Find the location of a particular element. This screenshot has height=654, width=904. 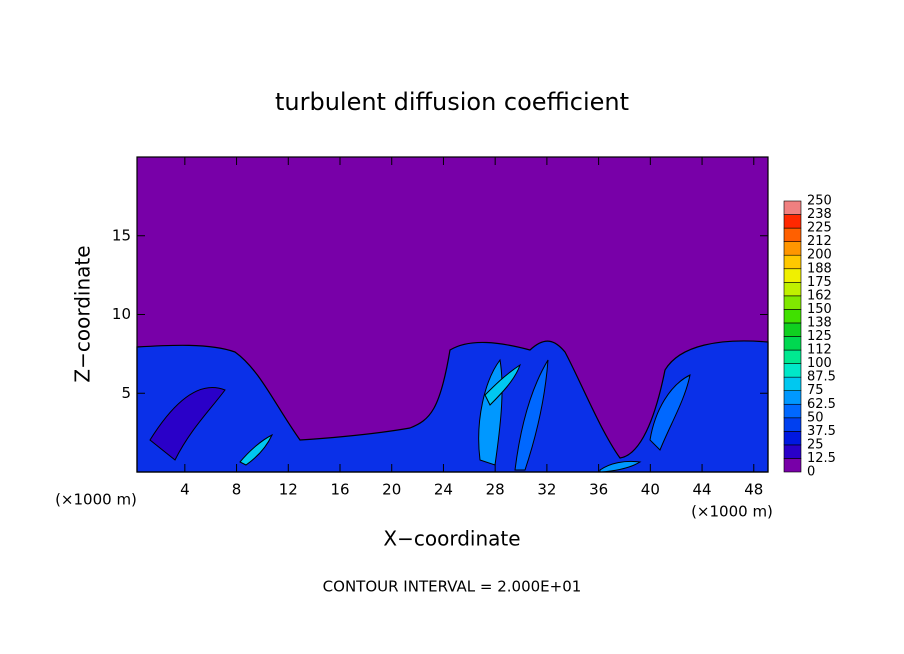

colorbar-label: 25 is located at coordinates (815, 444).